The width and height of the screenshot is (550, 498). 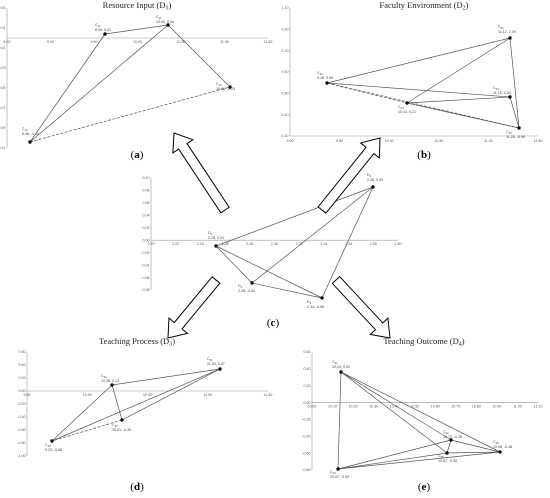 What do you see at coordinates (137, 342) in the screenshot?
I see `panel-d-title: Teaching Process (D3)` at bounding box center [137, 342].